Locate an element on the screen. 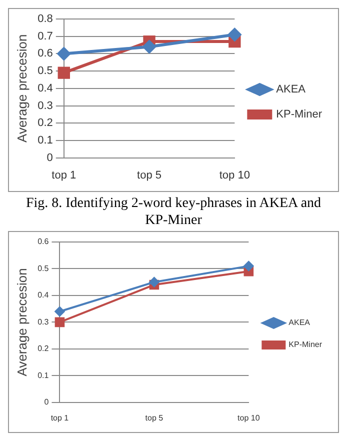 This screenshot has width=347, height=443. y-tick-label: 0.8 is located at coordinates (45, 19).